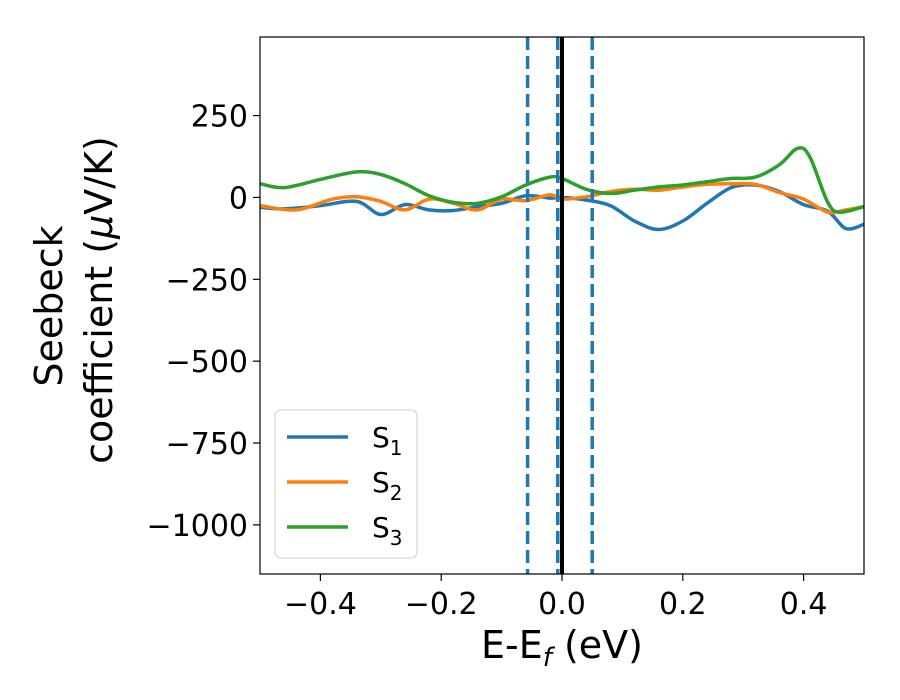  Describe the element at coordinates (49, 305) in the screenshot. I see `y-axis-label-line1: Seebeck` at that location.